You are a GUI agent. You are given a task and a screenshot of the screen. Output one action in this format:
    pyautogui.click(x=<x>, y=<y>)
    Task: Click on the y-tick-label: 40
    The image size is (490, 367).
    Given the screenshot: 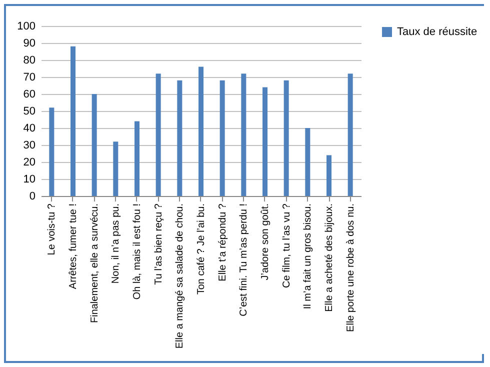 What is the action you would take?
    pyautogui.click(x=29, y=128)
    